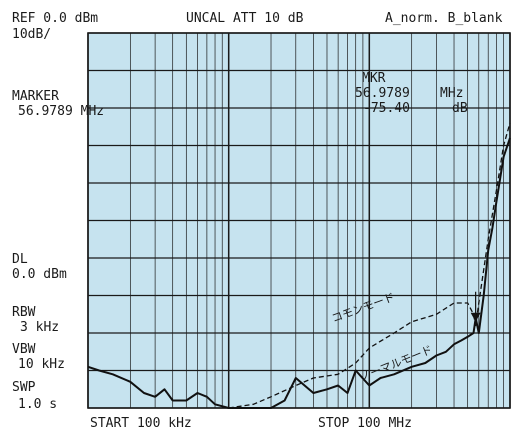 Image resolution: width=520 pixels, height=434 pixels. Describe the element at coordinates (475, 317) in the screenshot. I see `marker-pointer` at that location.